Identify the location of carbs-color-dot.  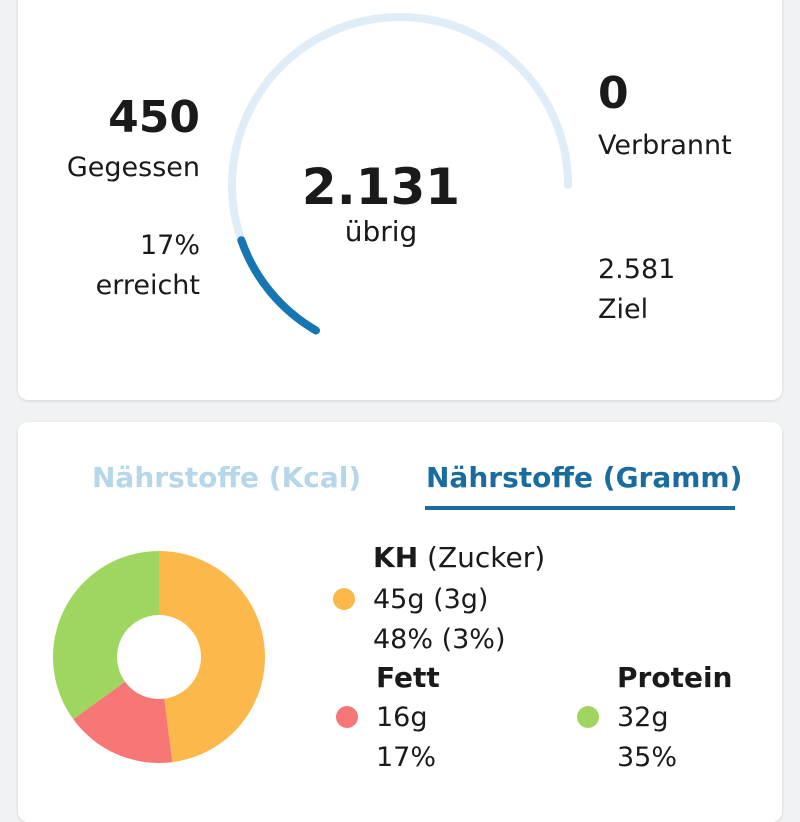
(344, 599).